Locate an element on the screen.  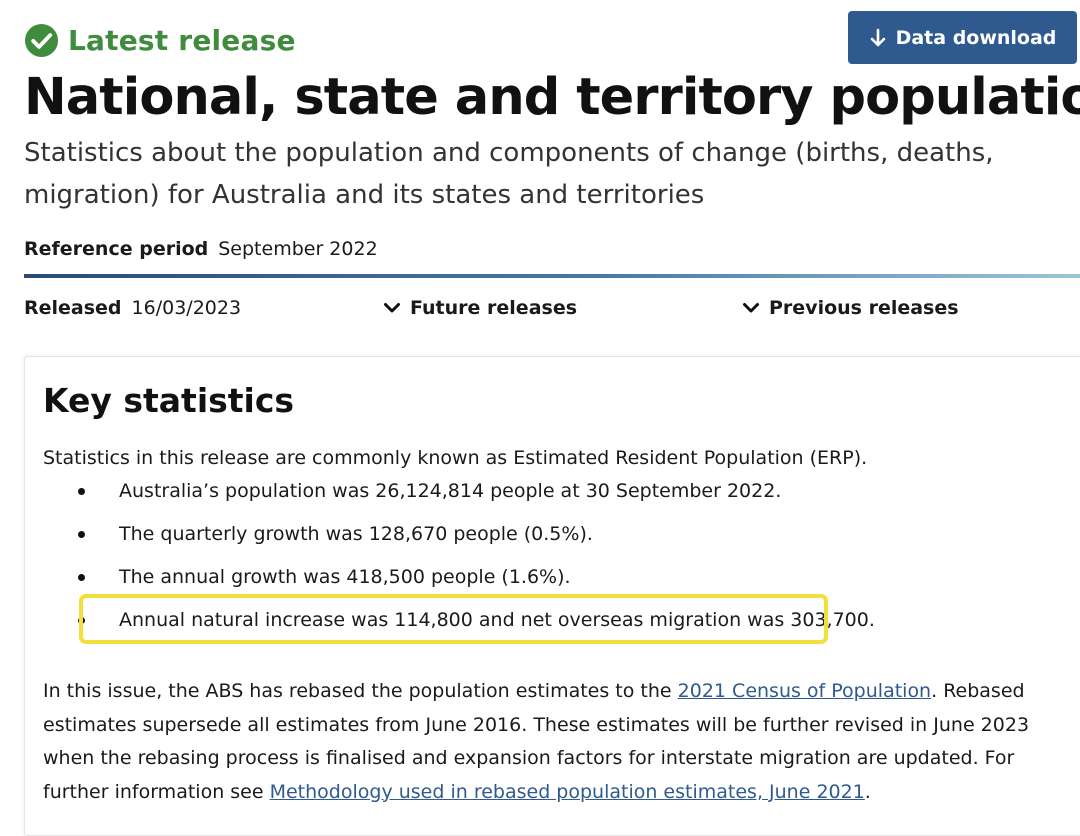
reference-period-value: September 2022 is located at coordinates (298, 249).